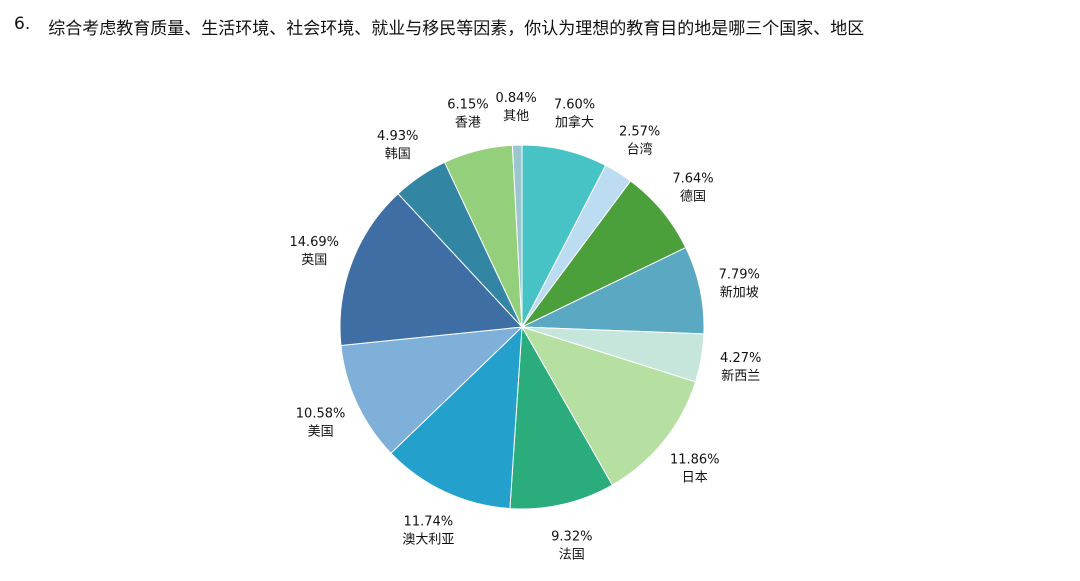 The image size is (1080, 581). I want to click on slice-category-label: 德国, so click(693, 196).